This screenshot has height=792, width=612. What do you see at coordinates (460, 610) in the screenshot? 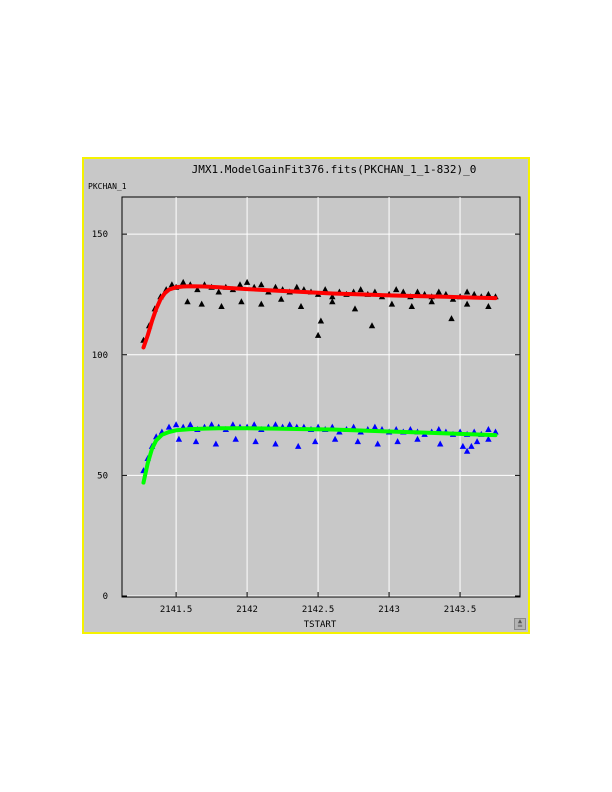
I see `x-tick-label: 2143.5` at bounding box center [460, 610].